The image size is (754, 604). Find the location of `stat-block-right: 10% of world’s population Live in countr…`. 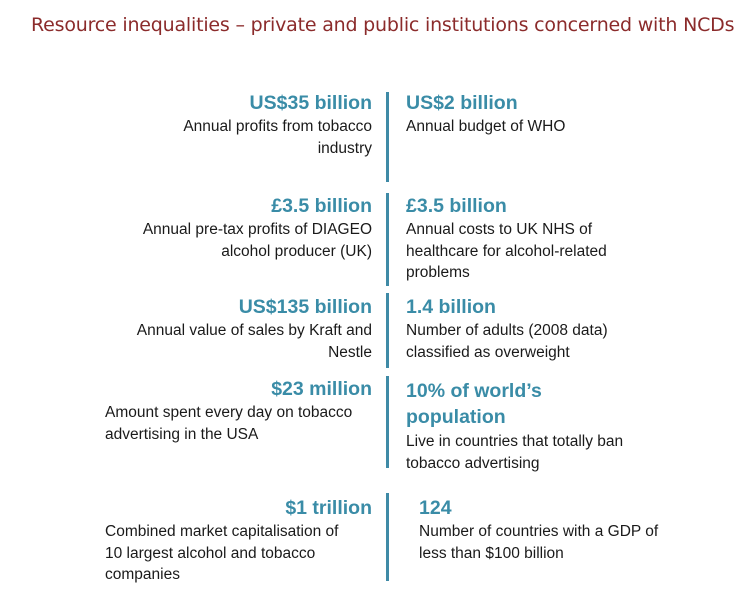

stat-block-right: 10% of world’s population Live in countr… is located at coordinates (541, 426).